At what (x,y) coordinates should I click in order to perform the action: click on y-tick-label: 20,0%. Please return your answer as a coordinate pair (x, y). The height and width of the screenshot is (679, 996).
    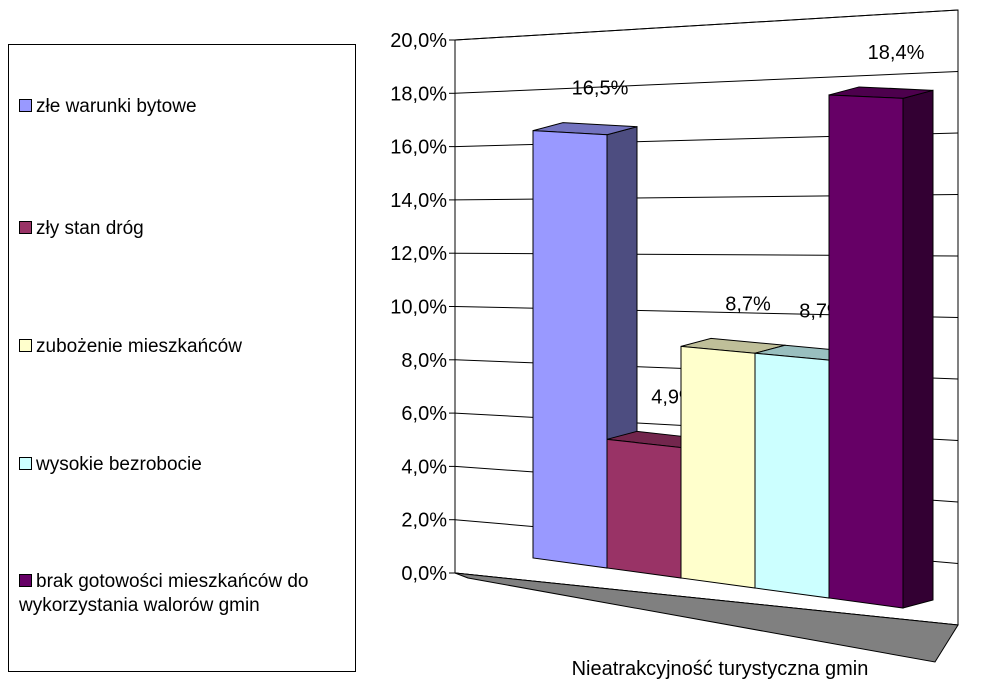
    Looking at the image, I should click on (418, 41).